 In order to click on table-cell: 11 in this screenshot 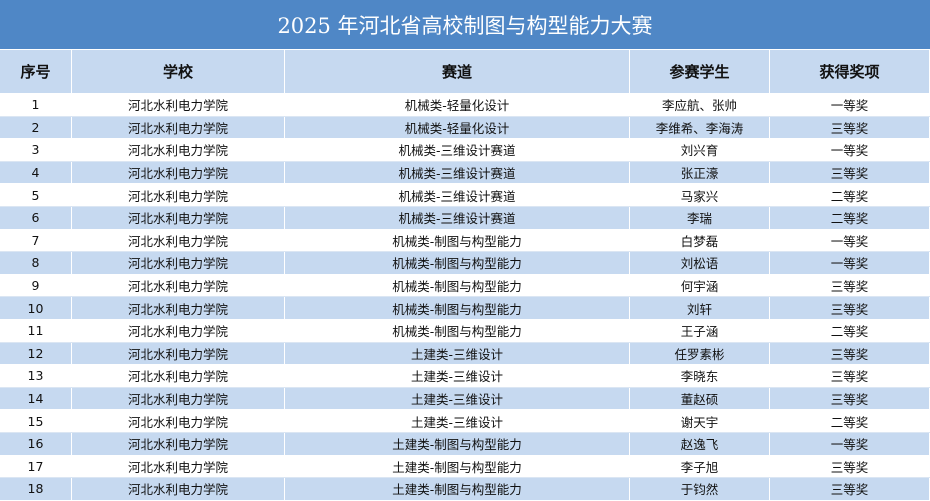, I will do `click(36, 330)`.